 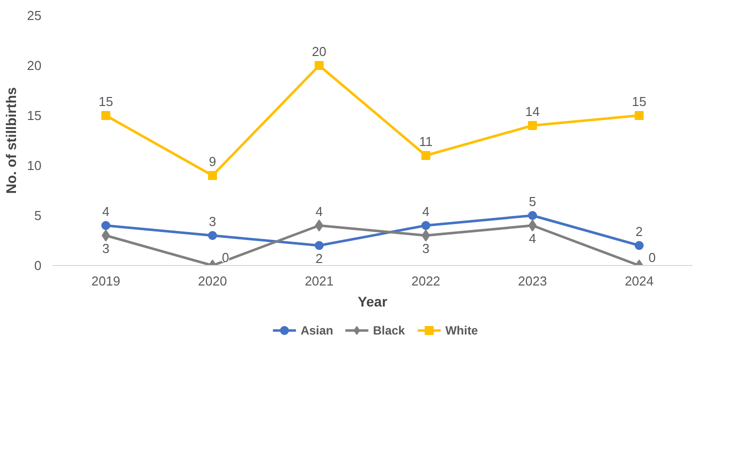 What do you see at coordinates (389, 331) in the screenshot?
I see `legend-label: Black` at bounding box center [389, 331].